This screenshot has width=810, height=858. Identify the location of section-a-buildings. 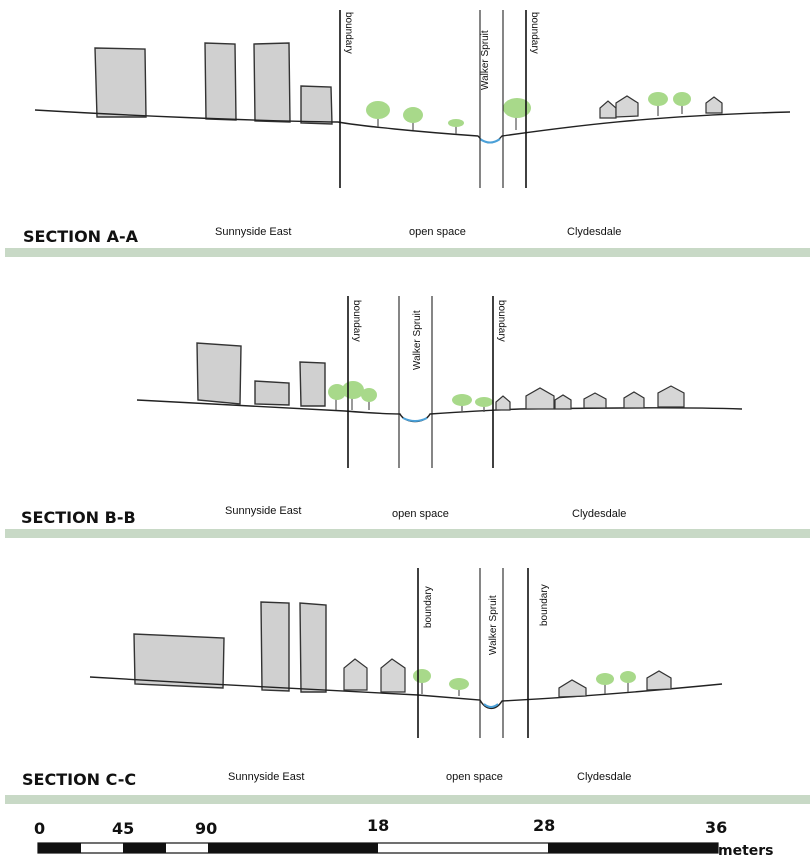
(213, 83).